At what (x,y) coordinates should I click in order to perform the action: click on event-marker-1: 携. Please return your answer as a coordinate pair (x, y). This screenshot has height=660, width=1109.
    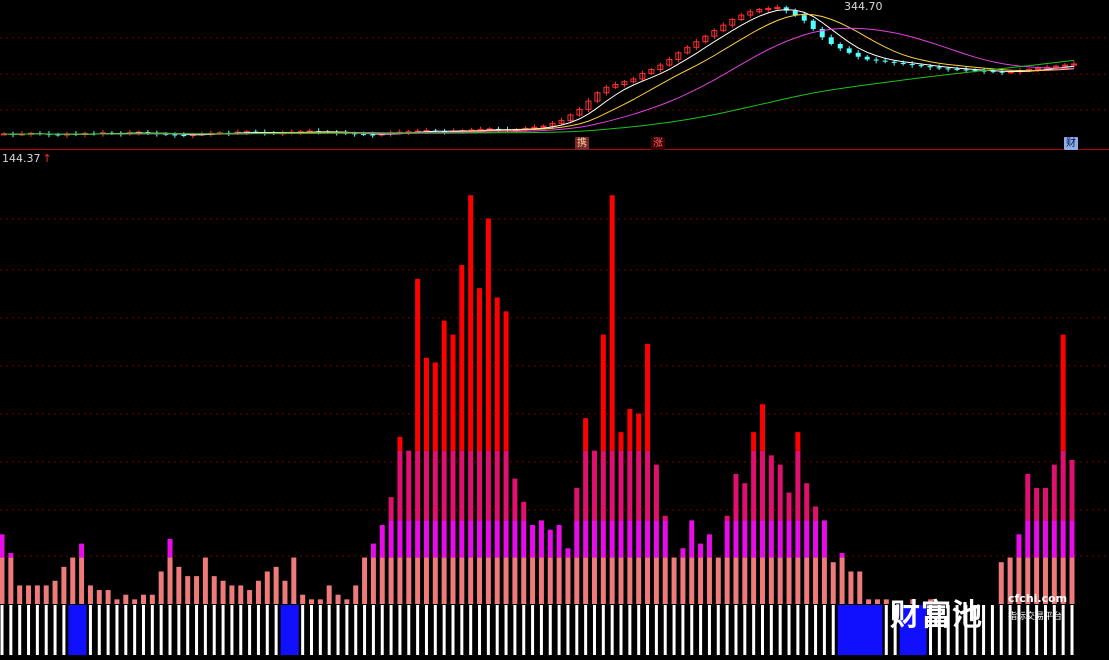
    Looking at the image, I should click on (582, 143).